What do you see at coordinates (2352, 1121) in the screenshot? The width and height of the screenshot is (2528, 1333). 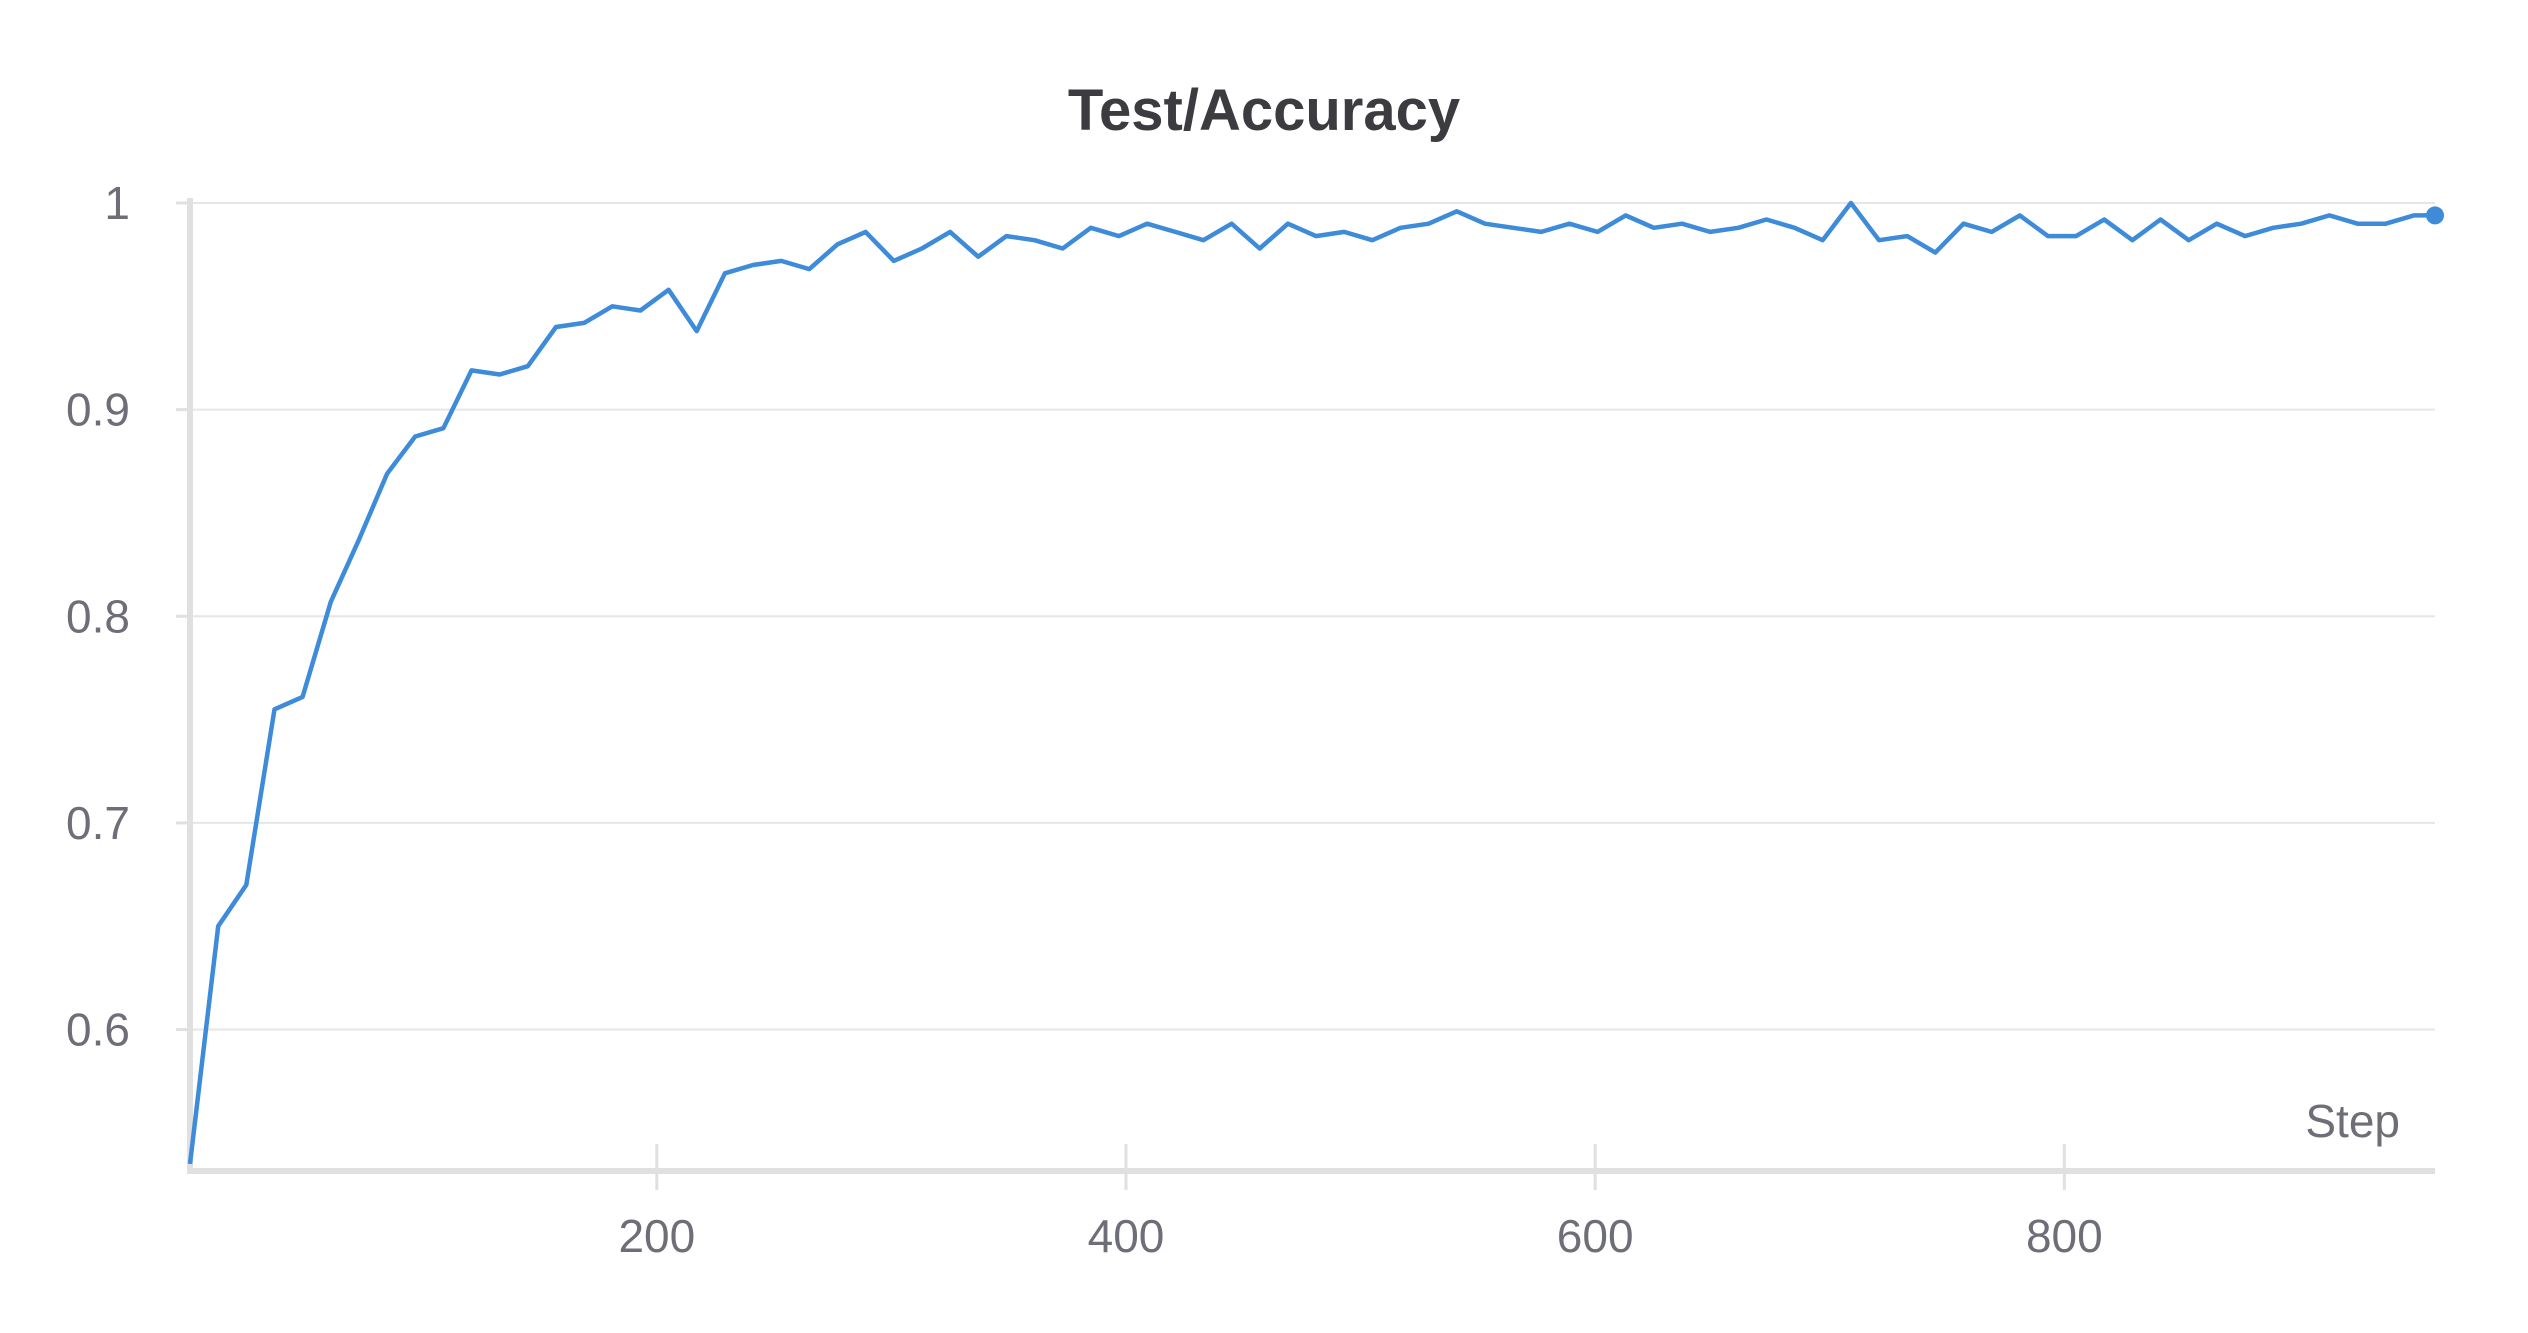 I see `x-axis-label: Step` at bounding box center [2352, 1121].